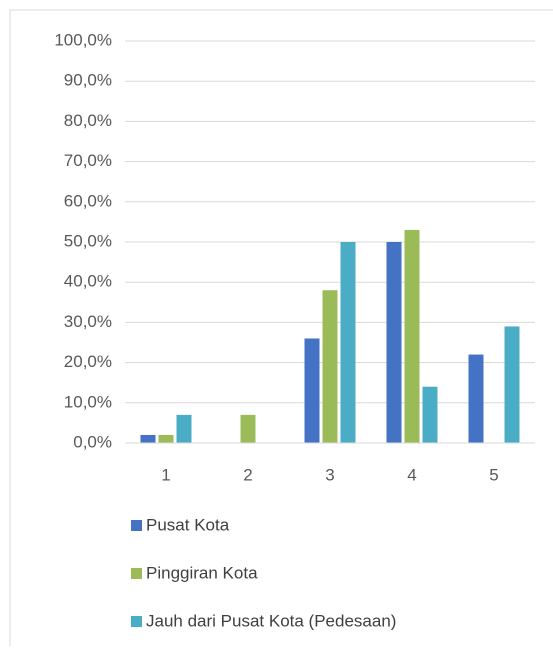  What do you see at coordinates (88, 281) in the screenshot?
I see `y-tick-label: 40,0%` at bounding box center [88, 281].